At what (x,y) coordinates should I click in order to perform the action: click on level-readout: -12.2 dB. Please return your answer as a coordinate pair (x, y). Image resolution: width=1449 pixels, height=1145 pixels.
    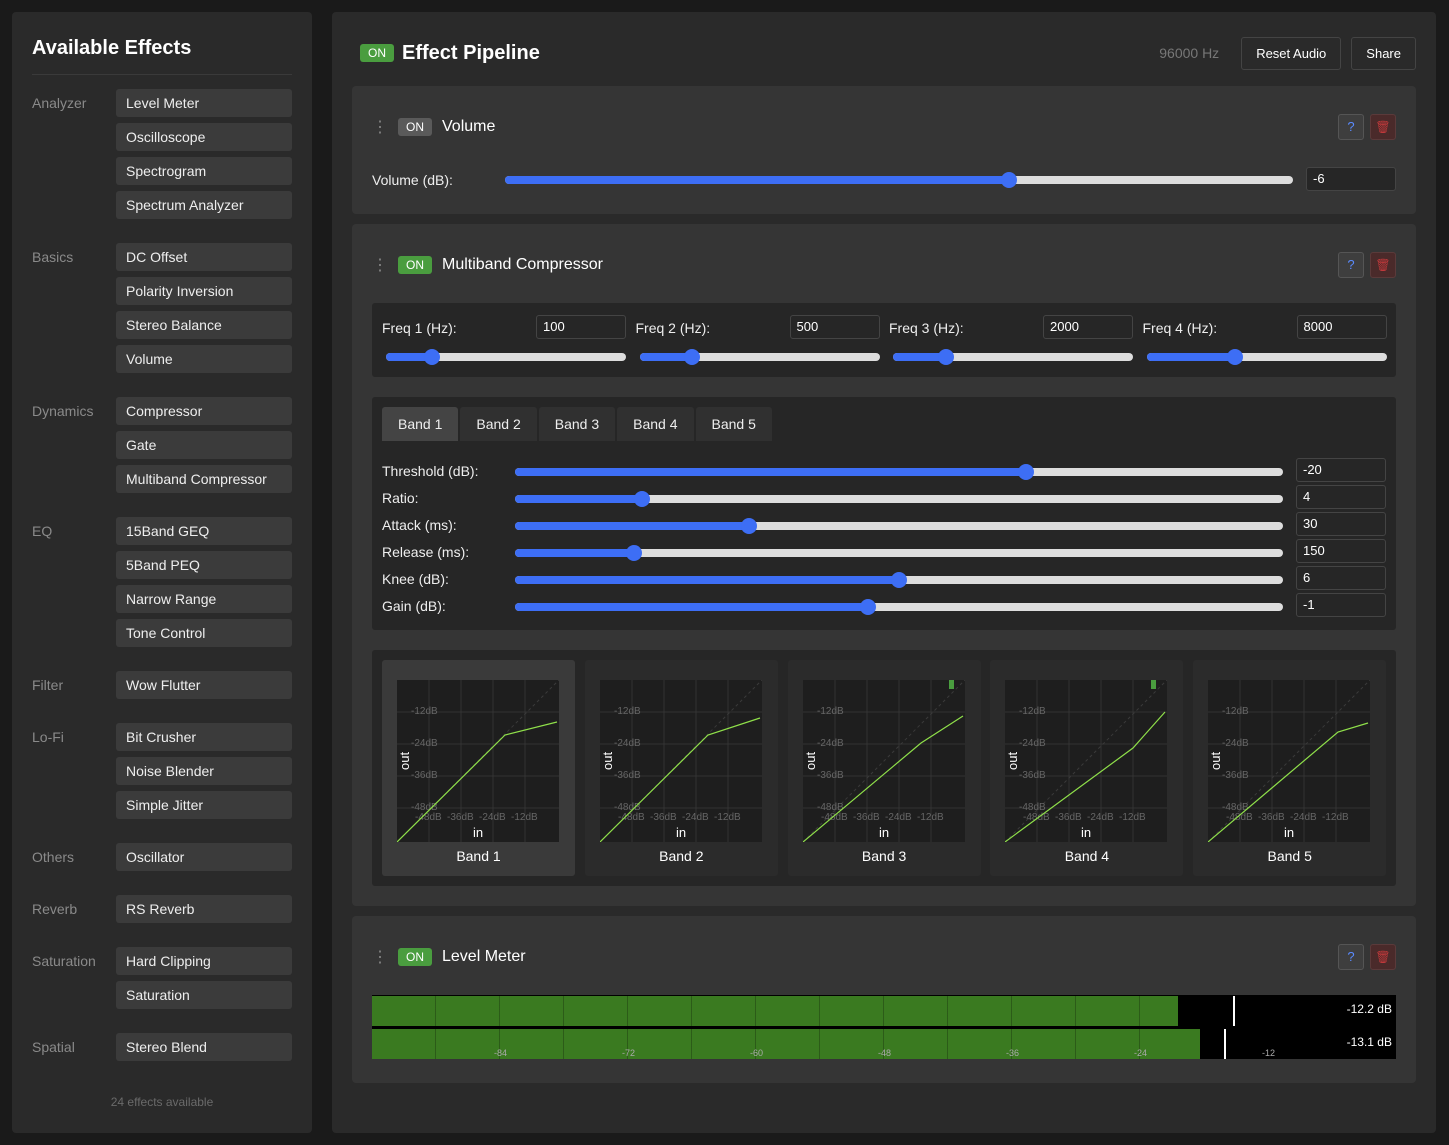
    Looking at the image, I should click on (1369, 1009).